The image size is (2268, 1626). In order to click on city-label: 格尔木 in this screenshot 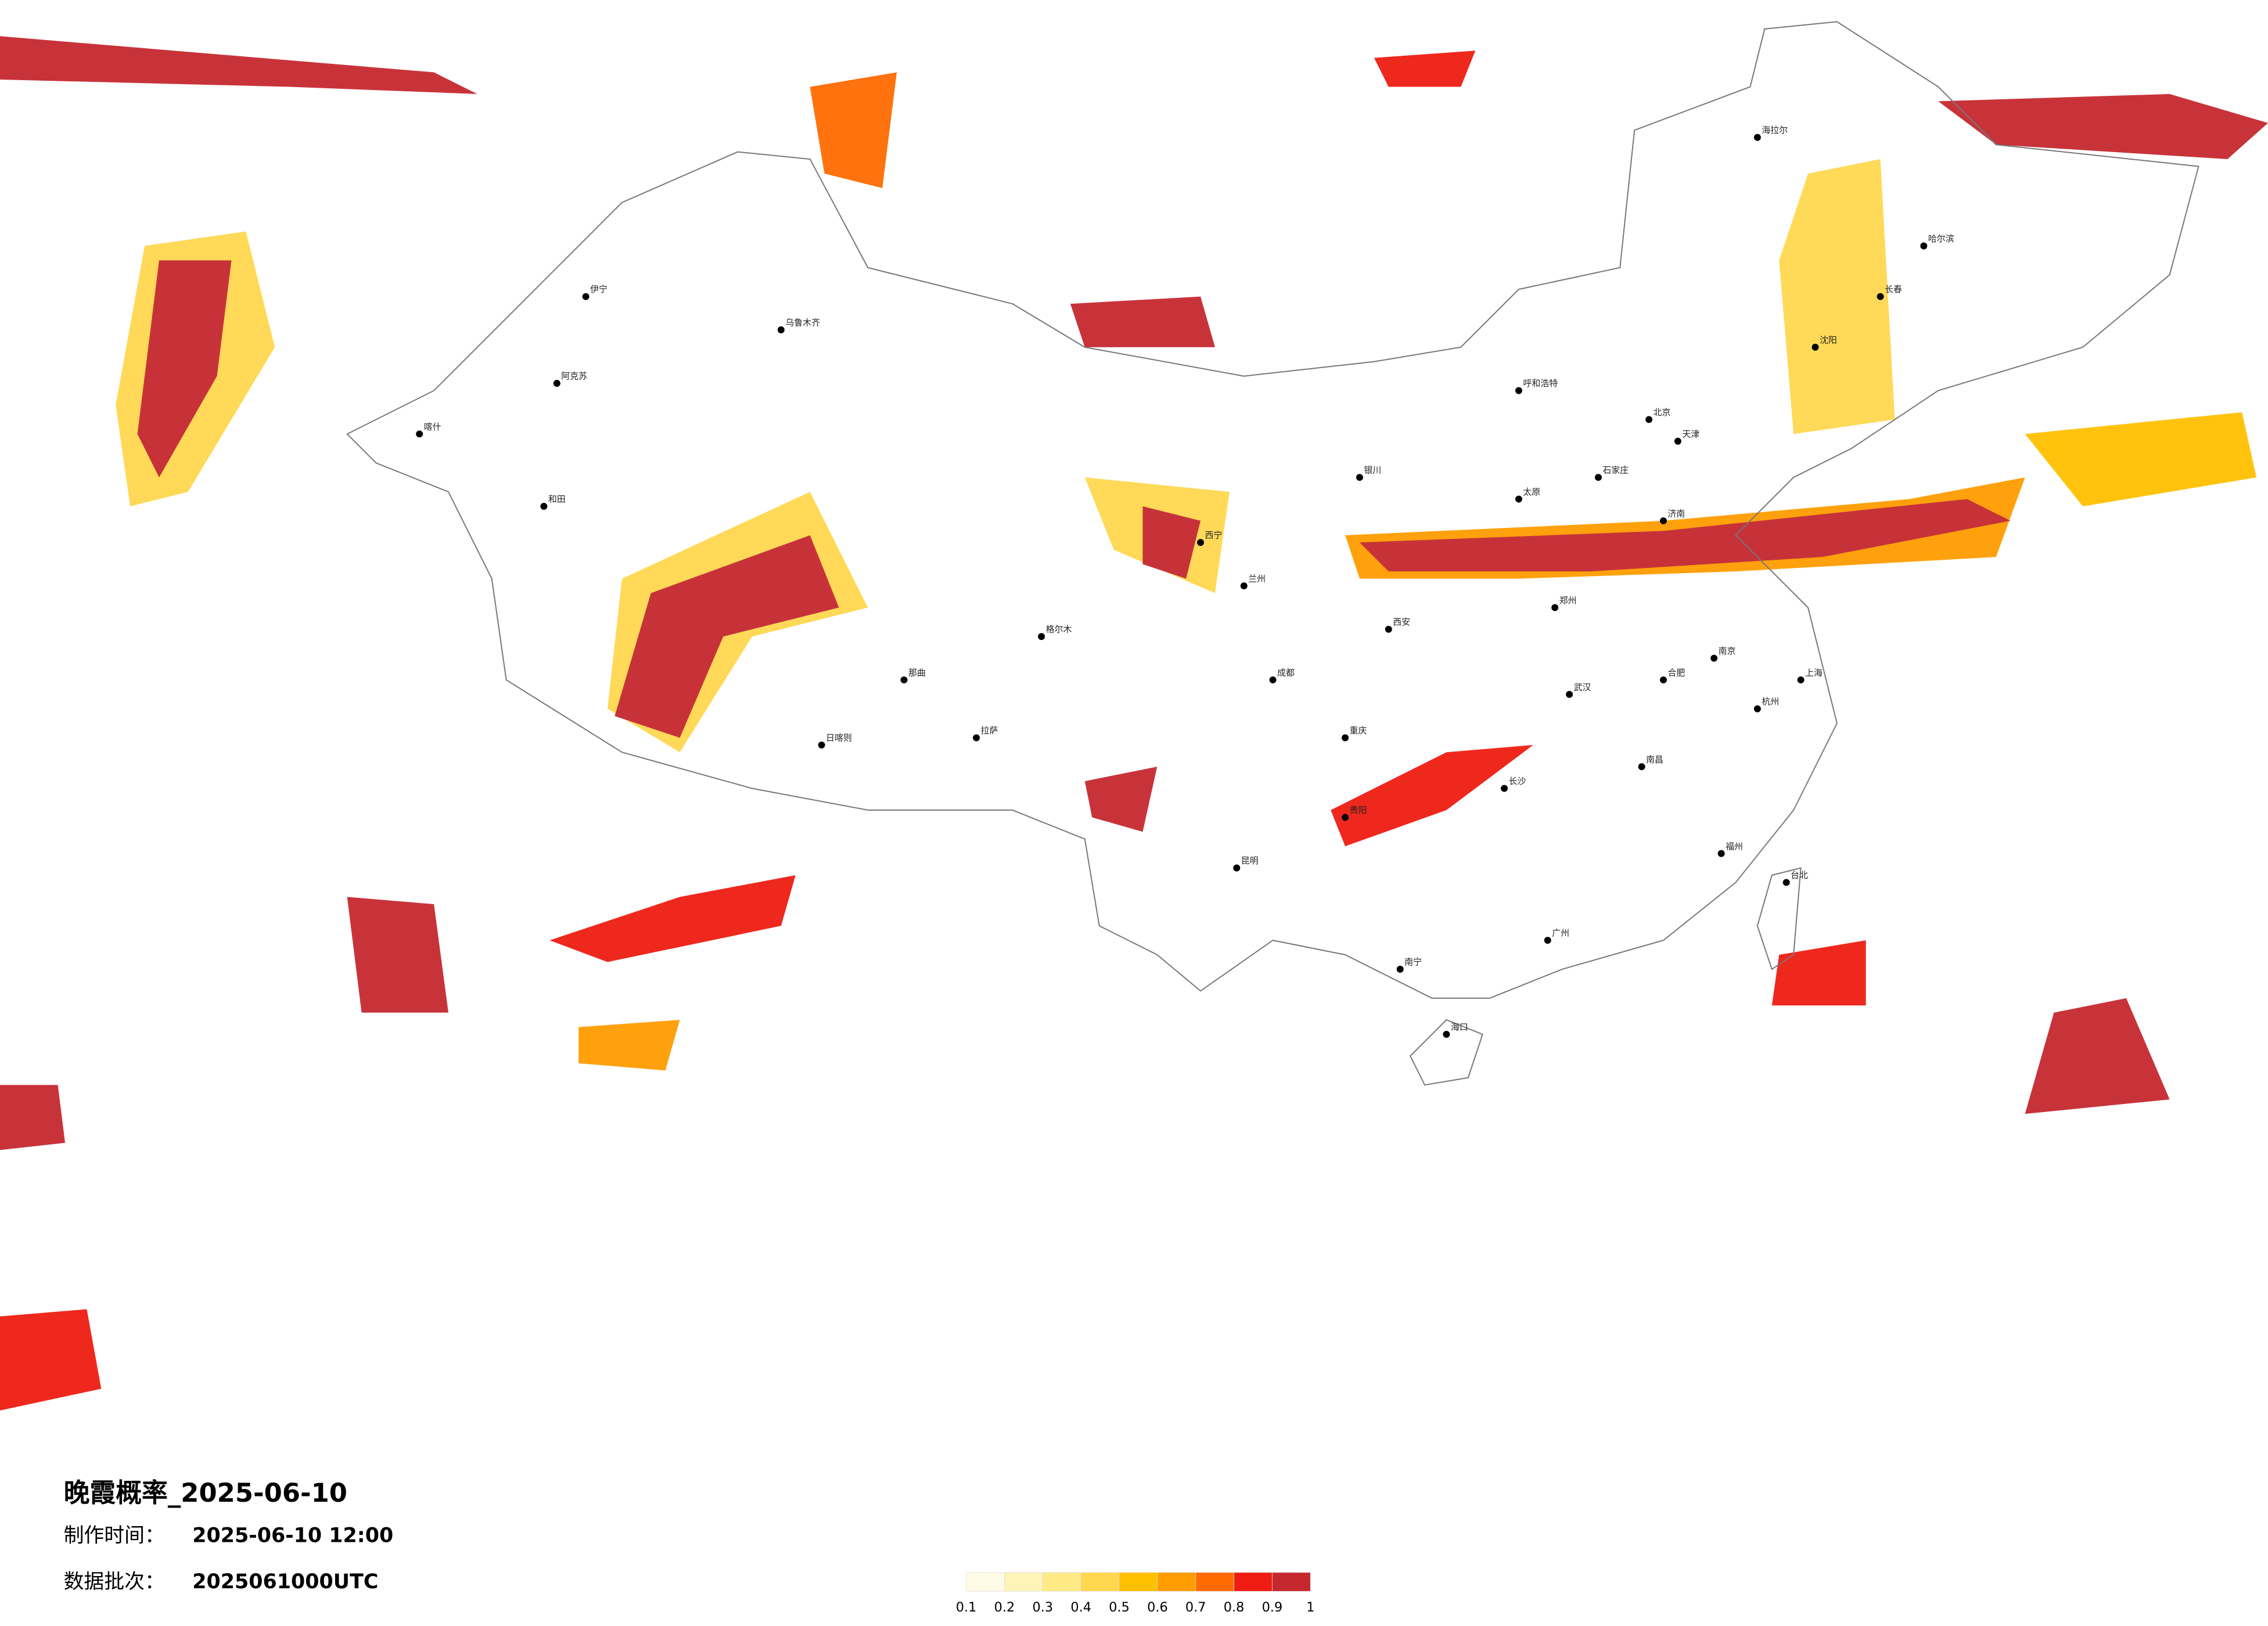, I will do `click(1059, 629)`.